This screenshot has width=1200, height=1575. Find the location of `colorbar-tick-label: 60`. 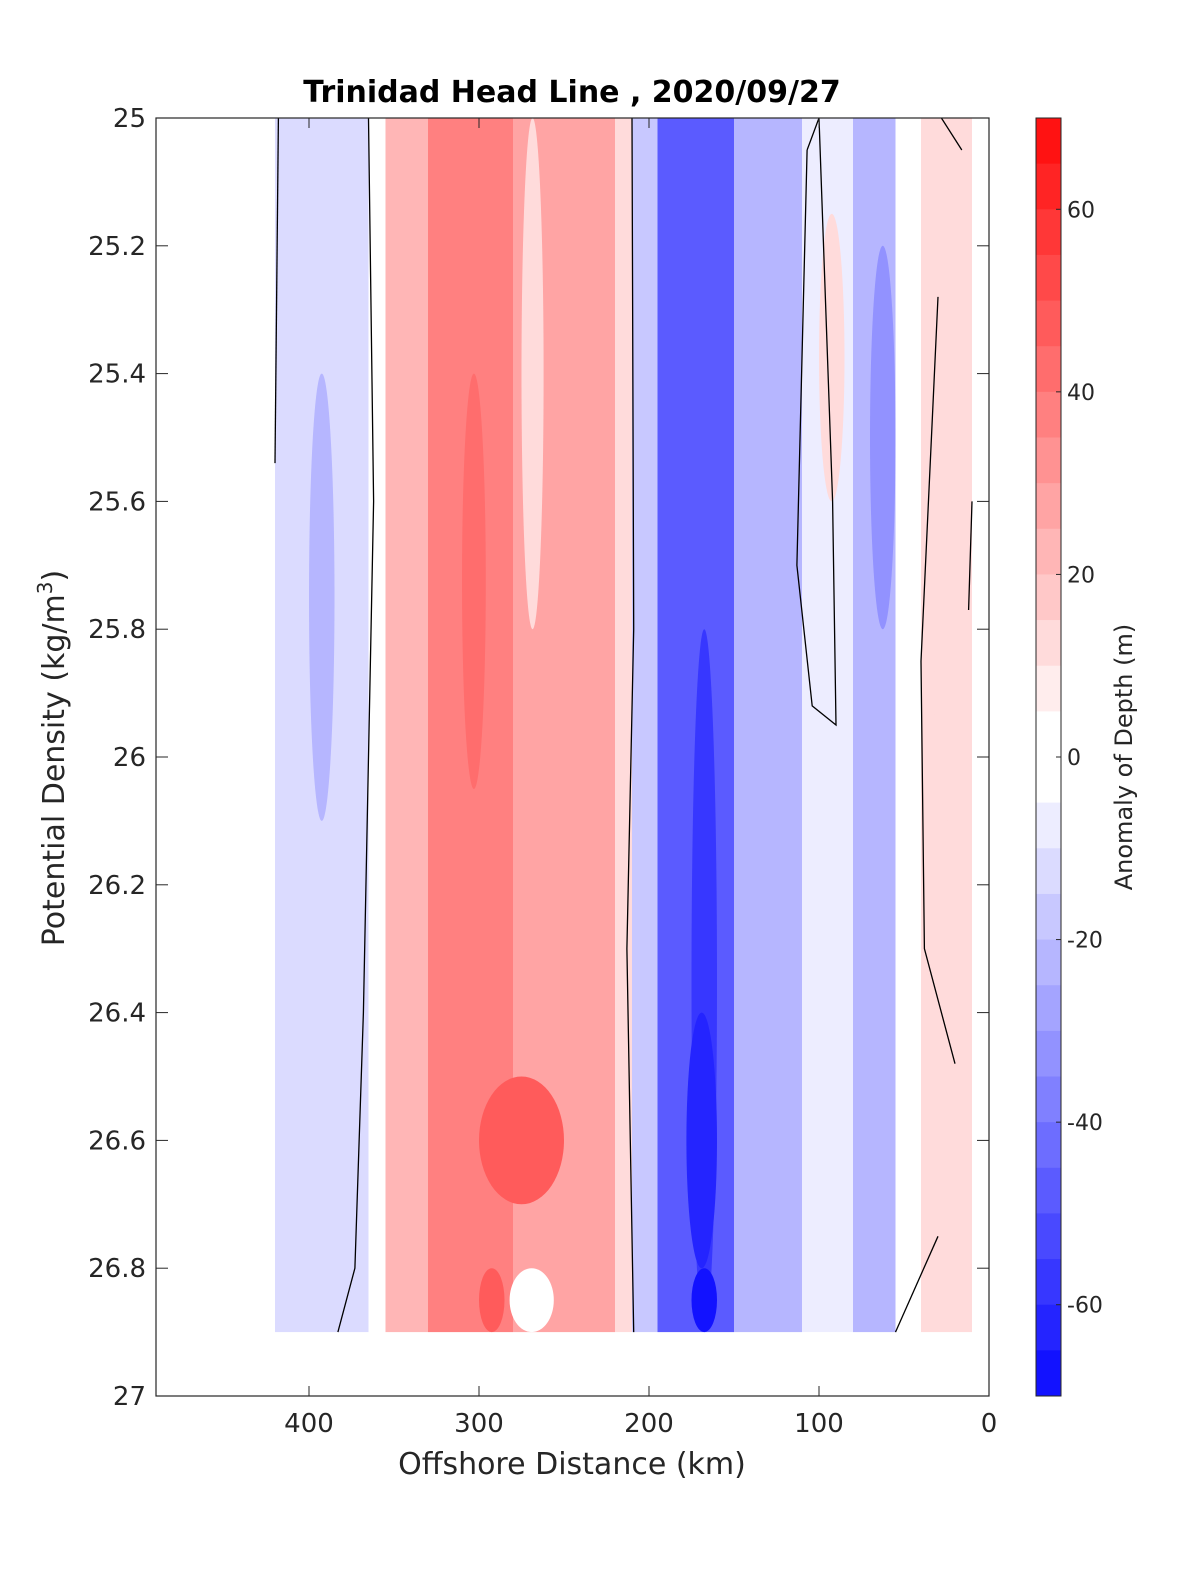

colorbar-tick-label: 60 is located at coordinates (1081, 210).